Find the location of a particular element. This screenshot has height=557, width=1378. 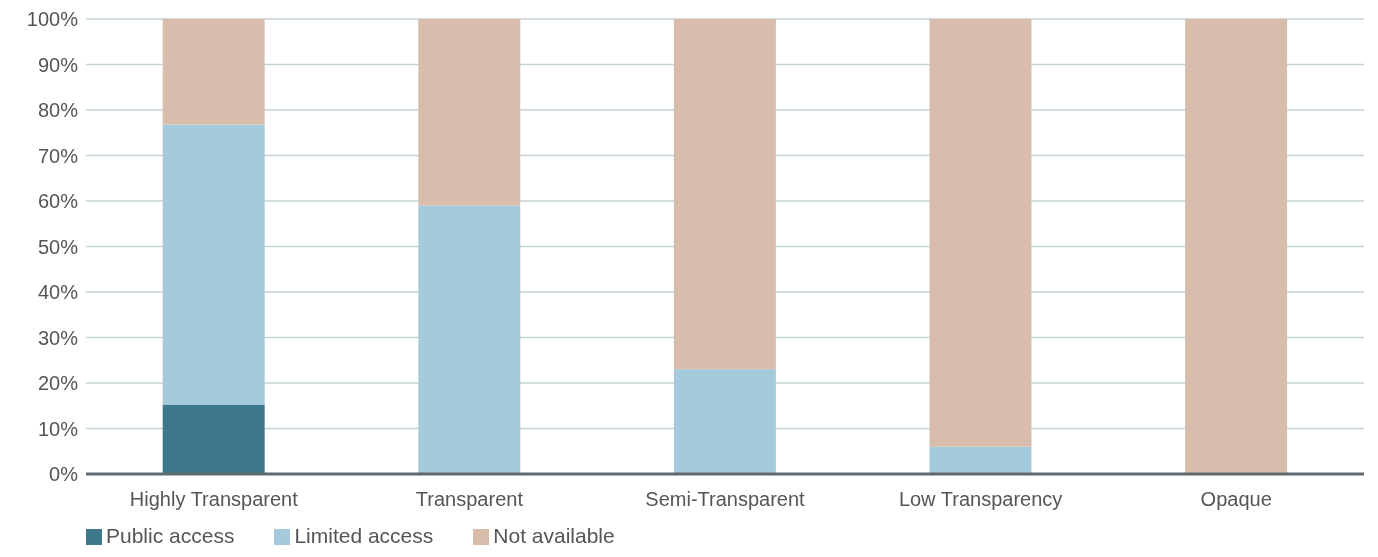

legend-label: Public access is located at coordinates (170, 535).